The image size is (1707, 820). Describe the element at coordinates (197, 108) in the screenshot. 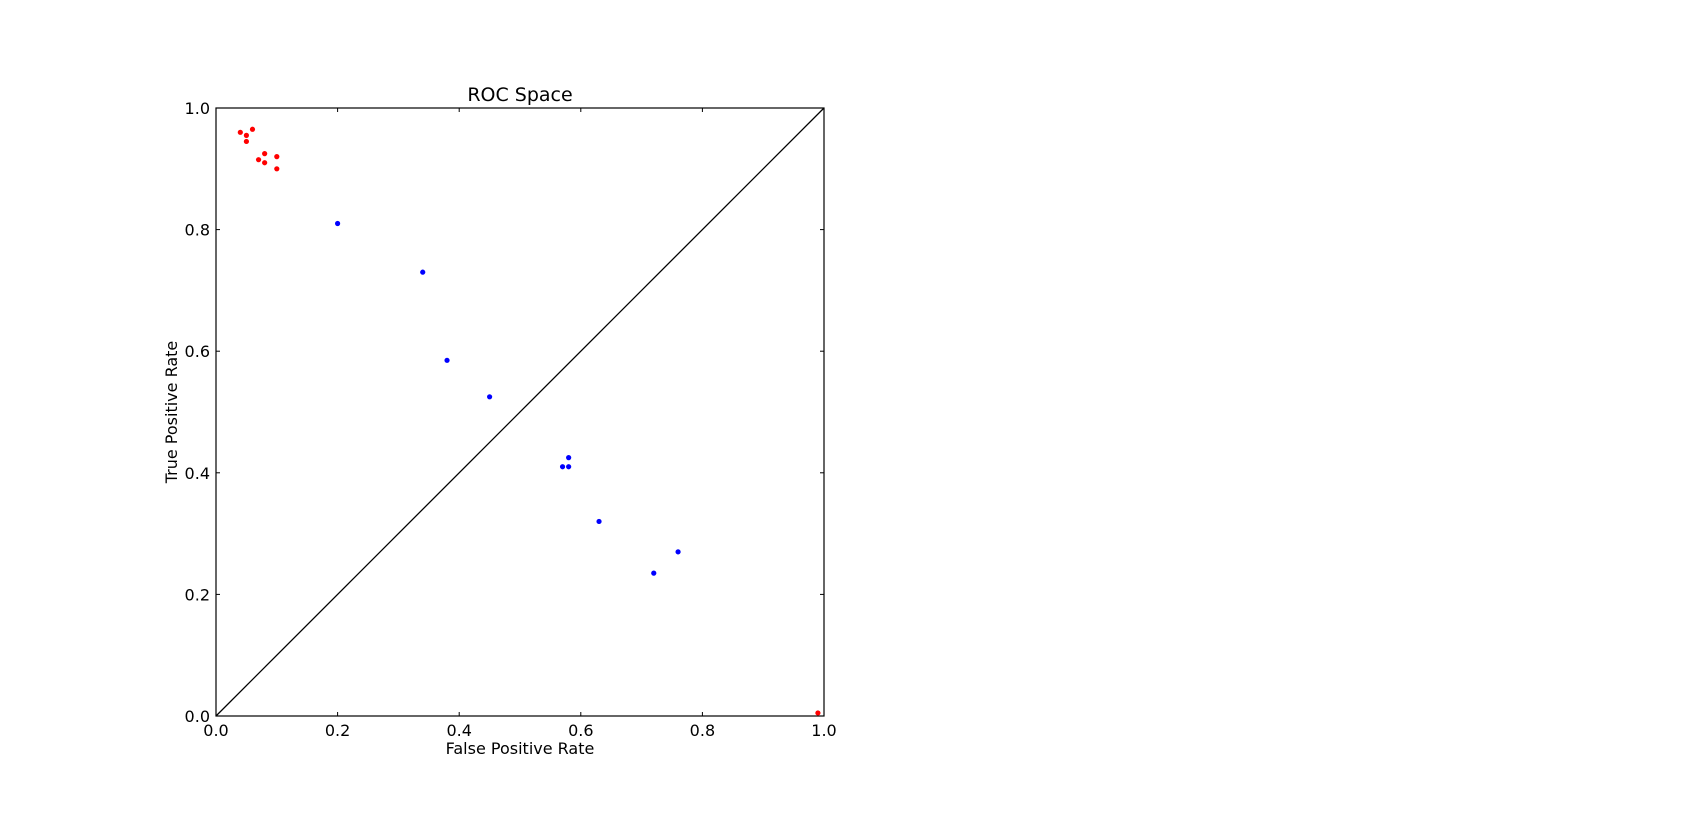

I see `y-tick-label: 1.0` at that location.